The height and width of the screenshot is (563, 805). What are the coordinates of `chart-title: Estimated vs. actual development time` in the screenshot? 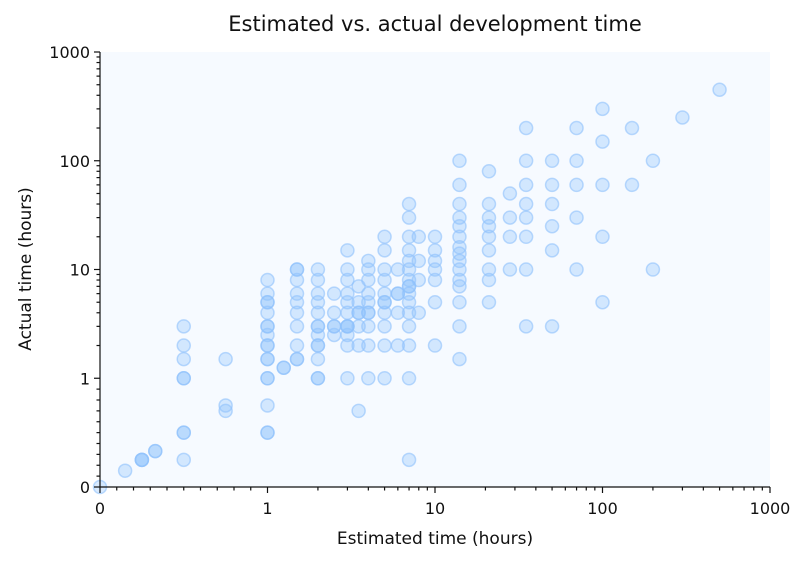 It's located at (434, 24).